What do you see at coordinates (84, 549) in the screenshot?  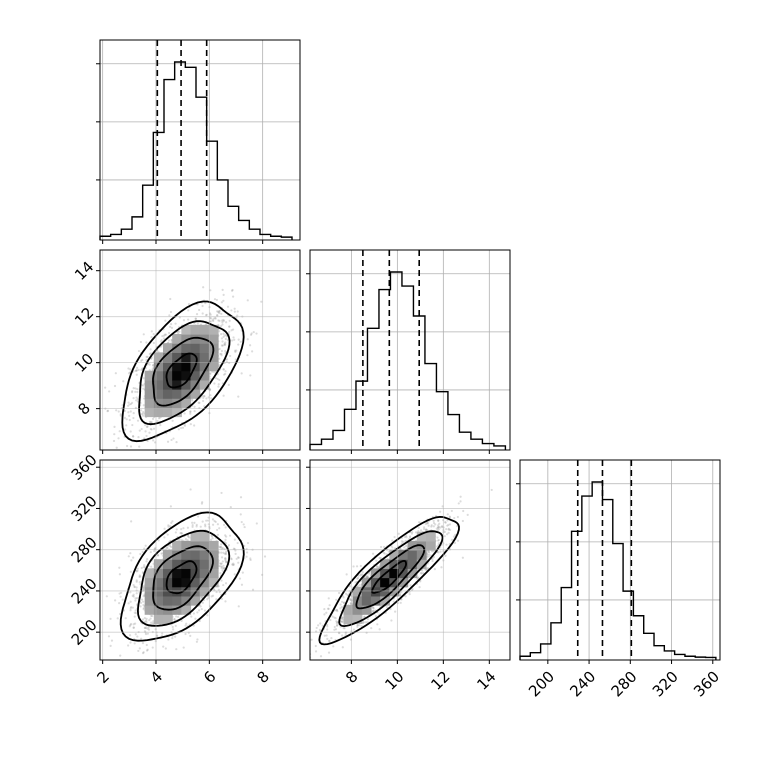 I see `y-tick-label-2-2: 280` at bounding box center [84, 549].